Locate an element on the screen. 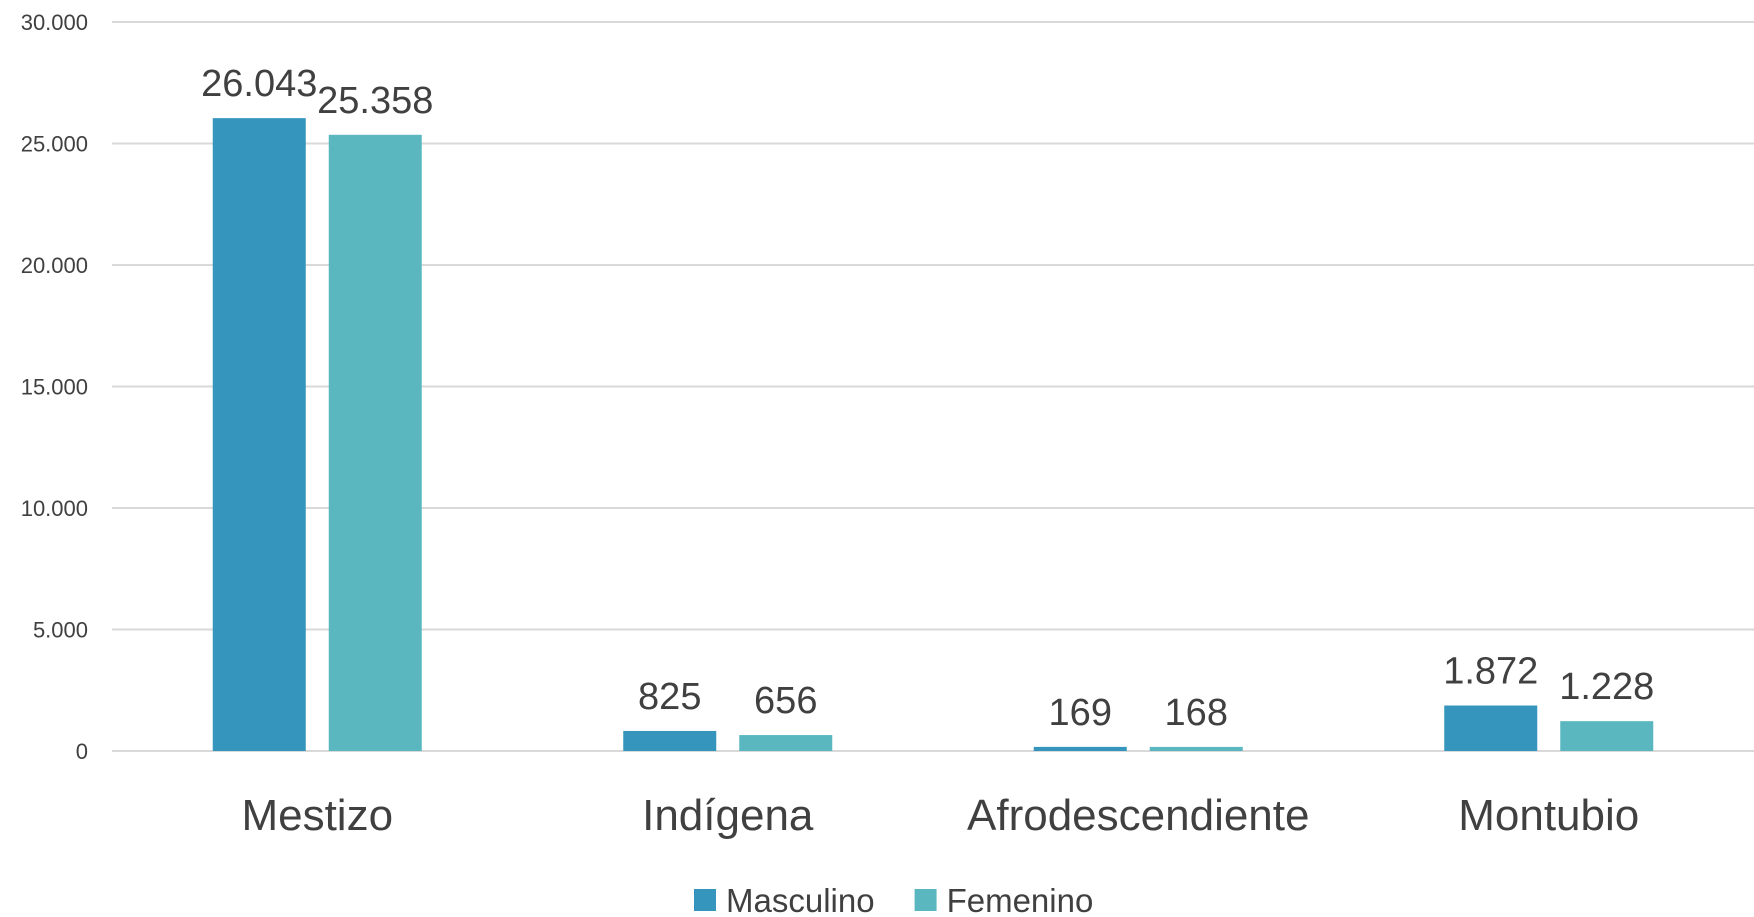 Image resolution: width=1754 pixels, height=917 pixels. x-tick-label: Afrodescendiente is located at coordinates (1138, 815).